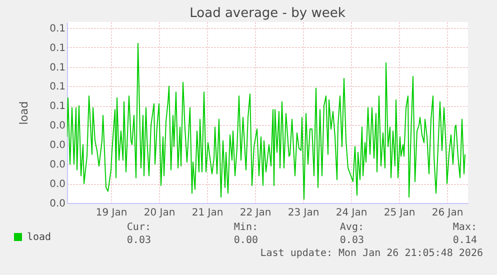  I want to click on text: 0.14, so click(464, 240).